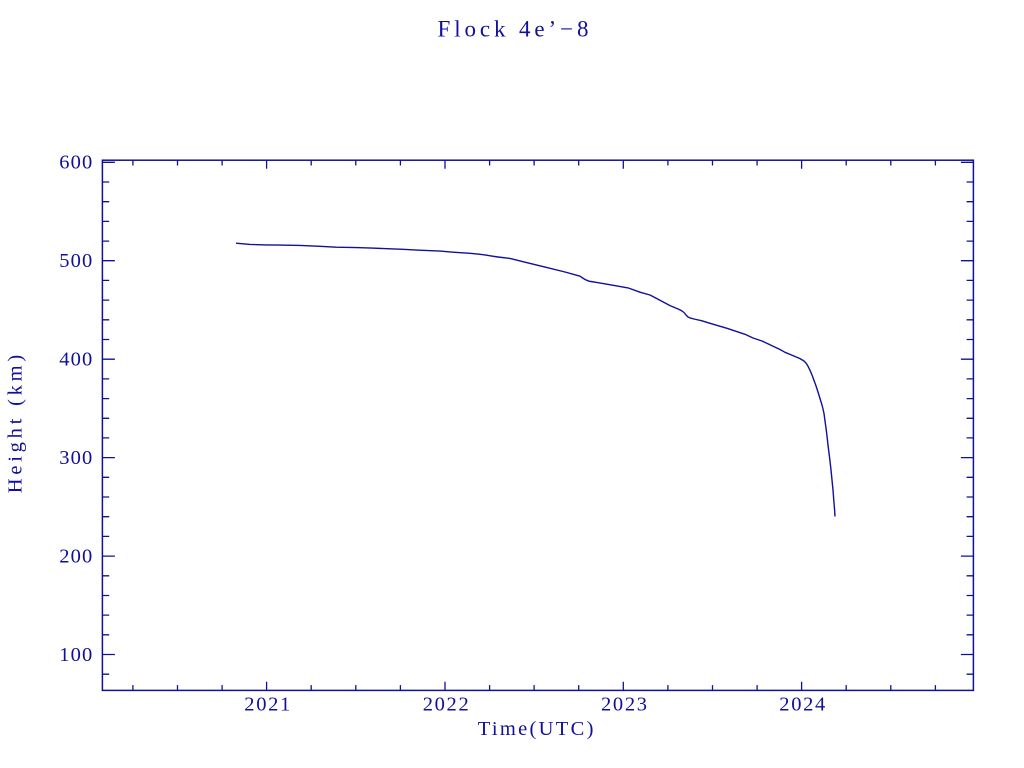 The height and width of the screenshot is (768, 1024). Describe the element at coordinates (75, 655) in the screenshot. I see `svg-text: 100` at that location.